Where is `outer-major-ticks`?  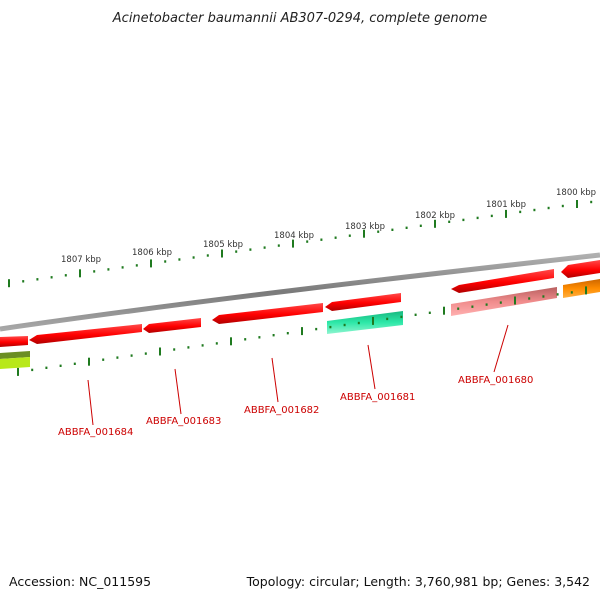
outer-major-ticks is located at coordinates (293, 244).